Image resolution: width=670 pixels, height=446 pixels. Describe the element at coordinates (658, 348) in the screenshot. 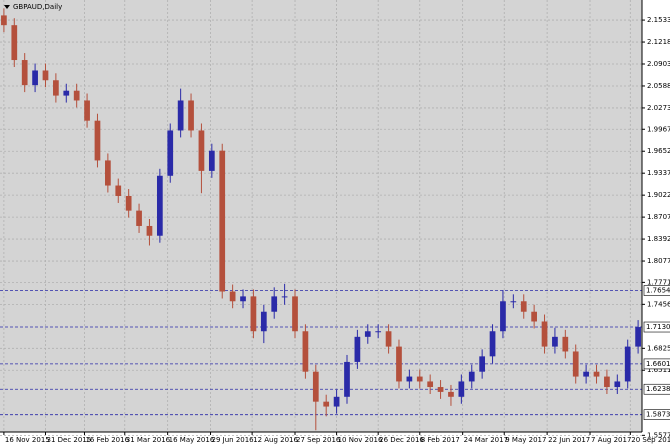

I see `y-tick-label: 1.68250` at that location.